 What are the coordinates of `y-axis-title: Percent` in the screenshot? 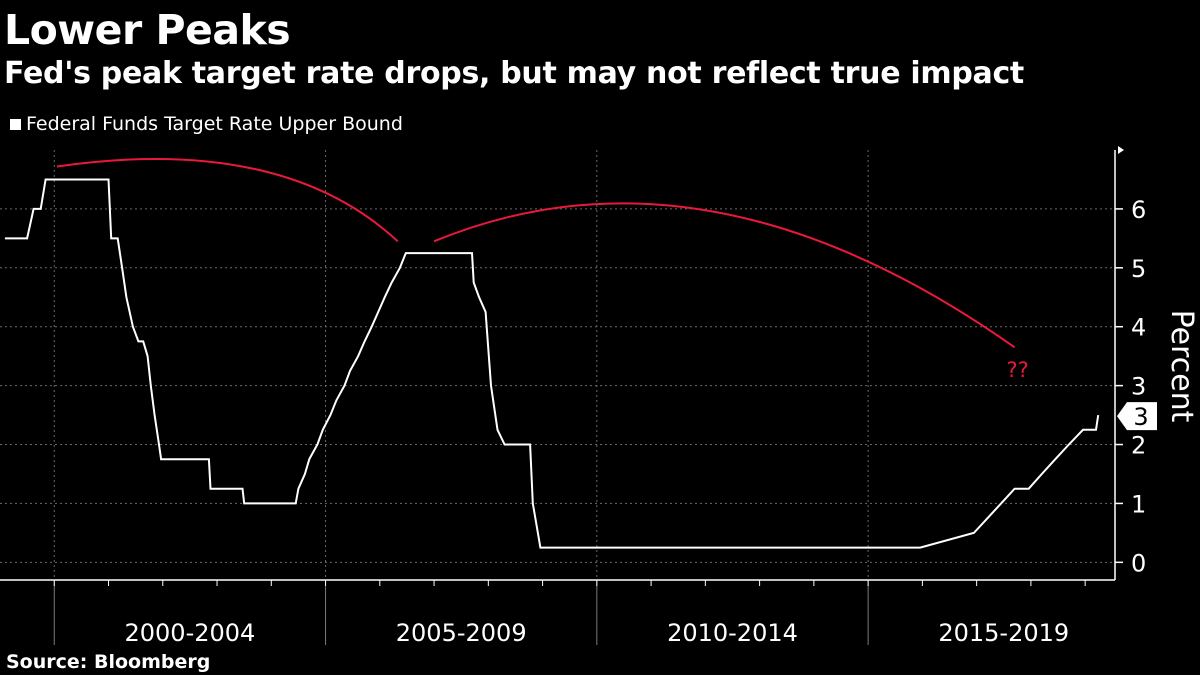 It's located at (1181, 366).